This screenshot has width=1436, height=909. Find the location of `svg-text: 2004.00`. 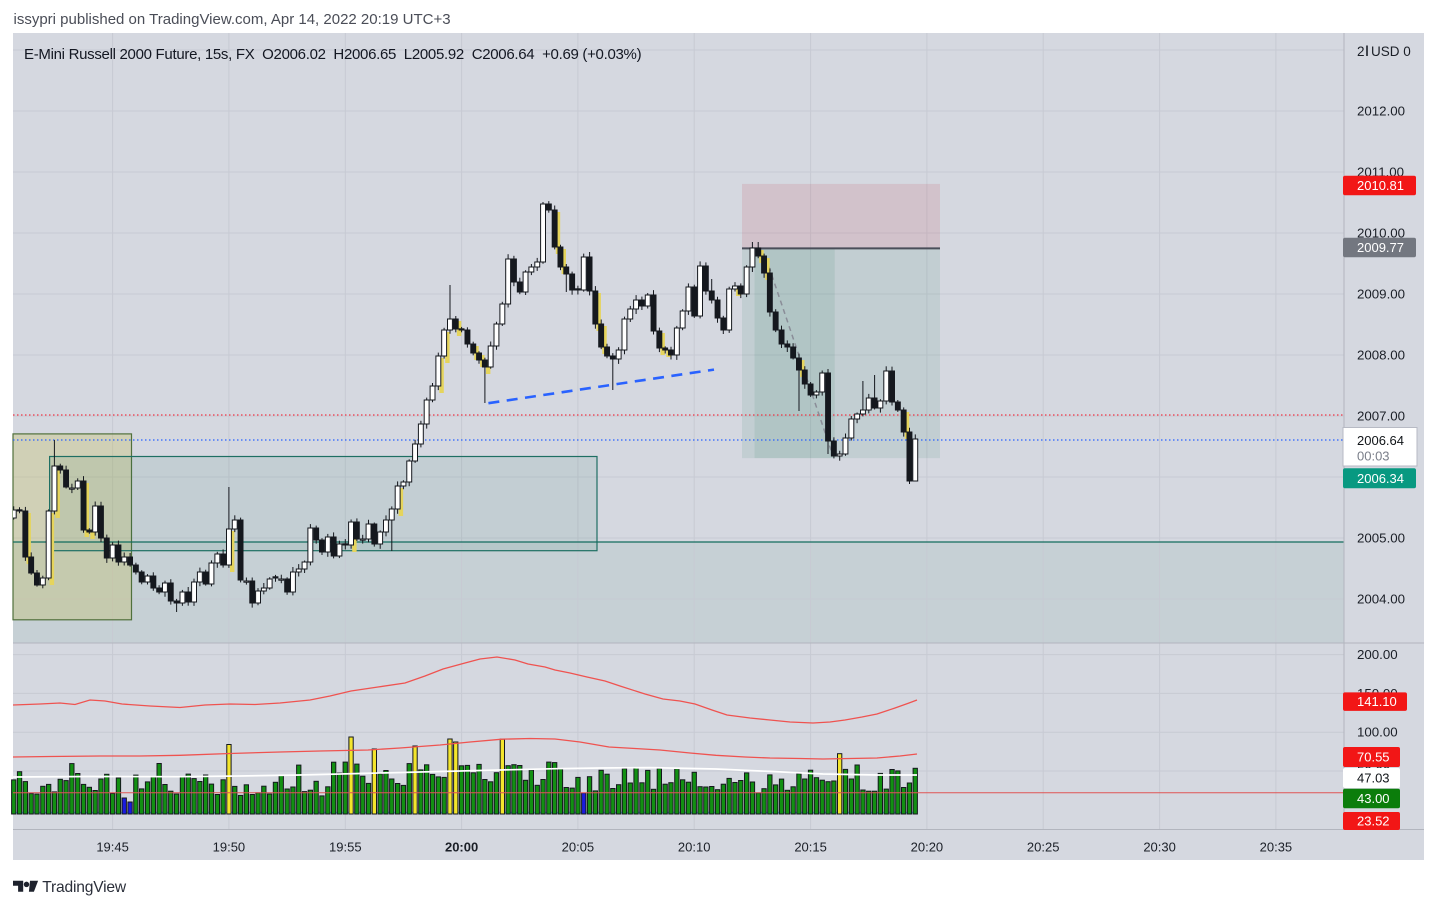

svg-text: 2004.00 is located at coordinates (1381, 599).